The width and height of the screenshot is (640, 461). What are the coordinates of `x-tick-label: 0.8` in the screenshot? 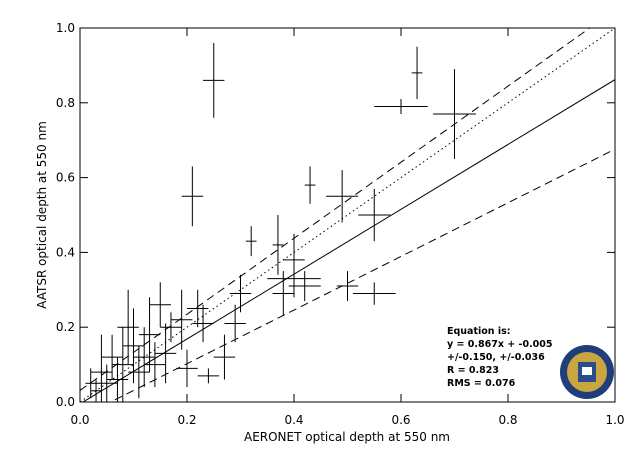 It's located at (507, 420).